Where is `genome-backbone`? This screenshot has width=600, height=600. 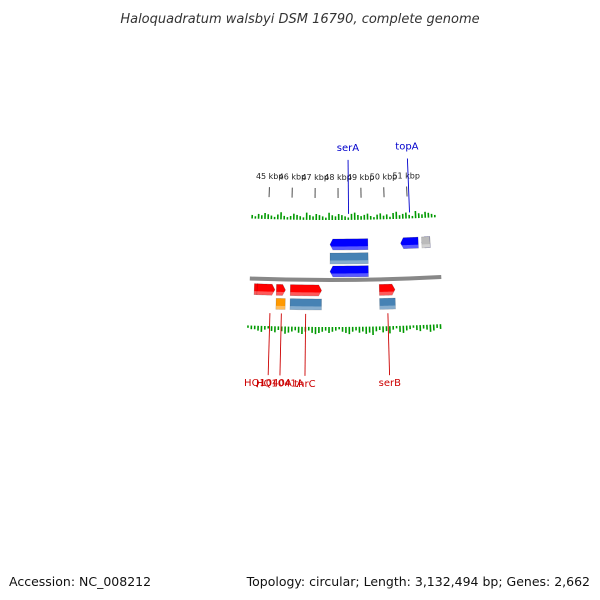 genome-backbone is located at coordinates (345, 278).